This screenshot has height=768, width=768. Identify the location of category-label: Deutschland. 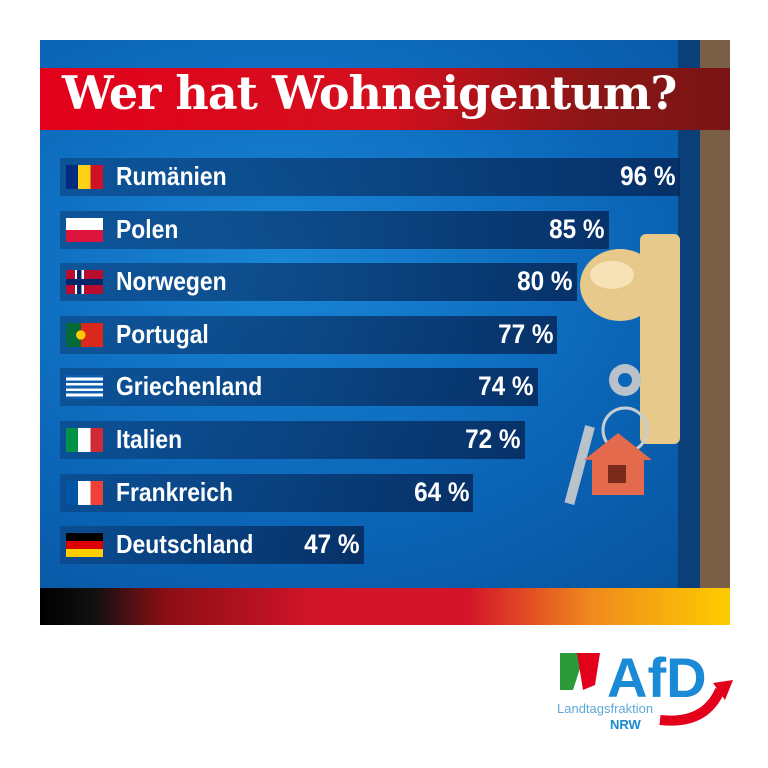
(185, 544).